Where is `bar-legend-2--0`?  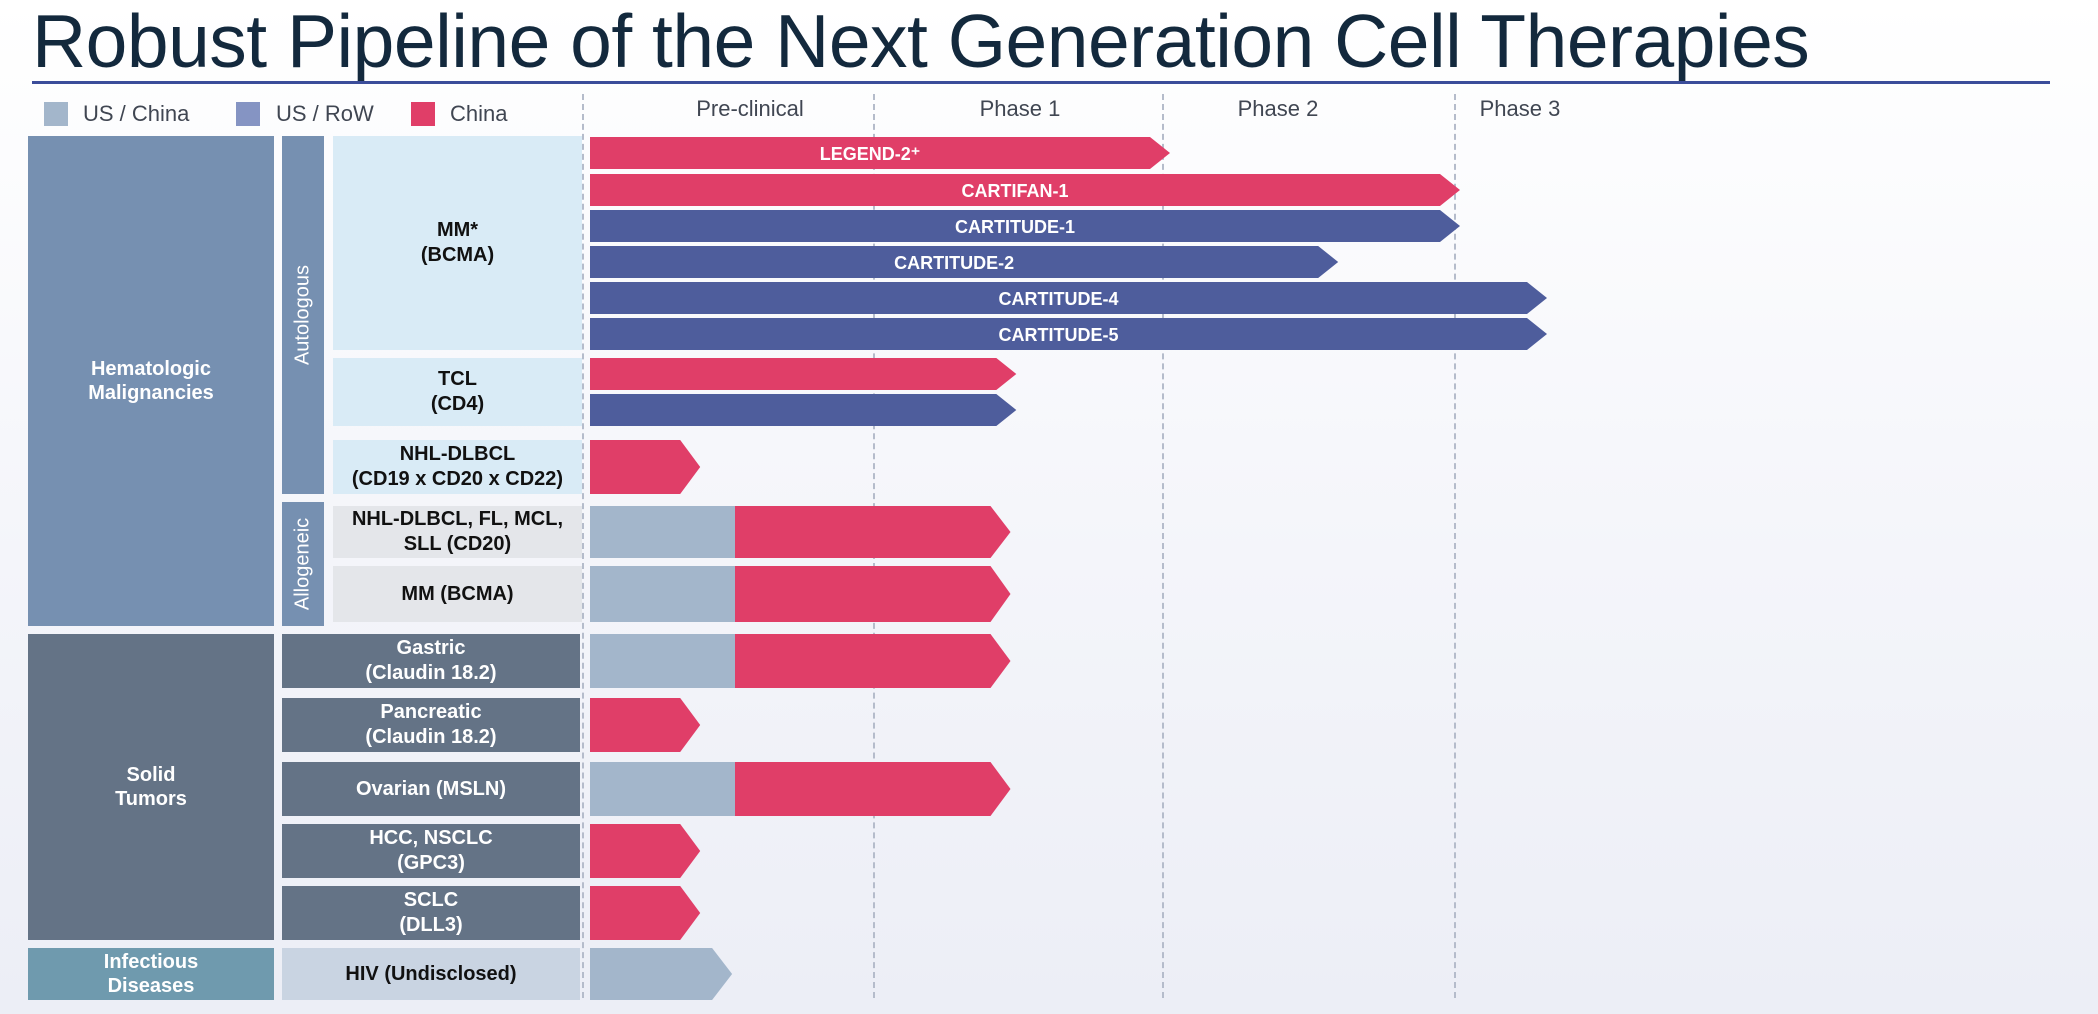 bar-legend-2--0 is located at coordinates (880, 153).